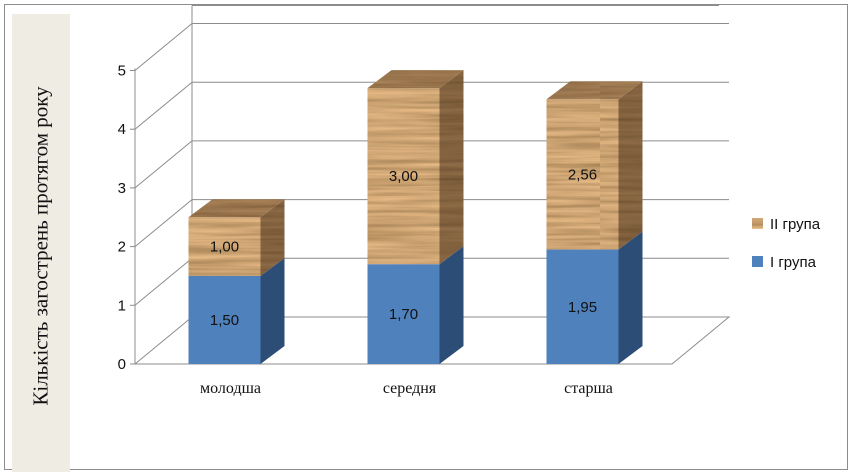  What do you see at coordinates (122, 129) in the screenshot?
I see `y-tick-label: 4` at bounding box center [122, 129].